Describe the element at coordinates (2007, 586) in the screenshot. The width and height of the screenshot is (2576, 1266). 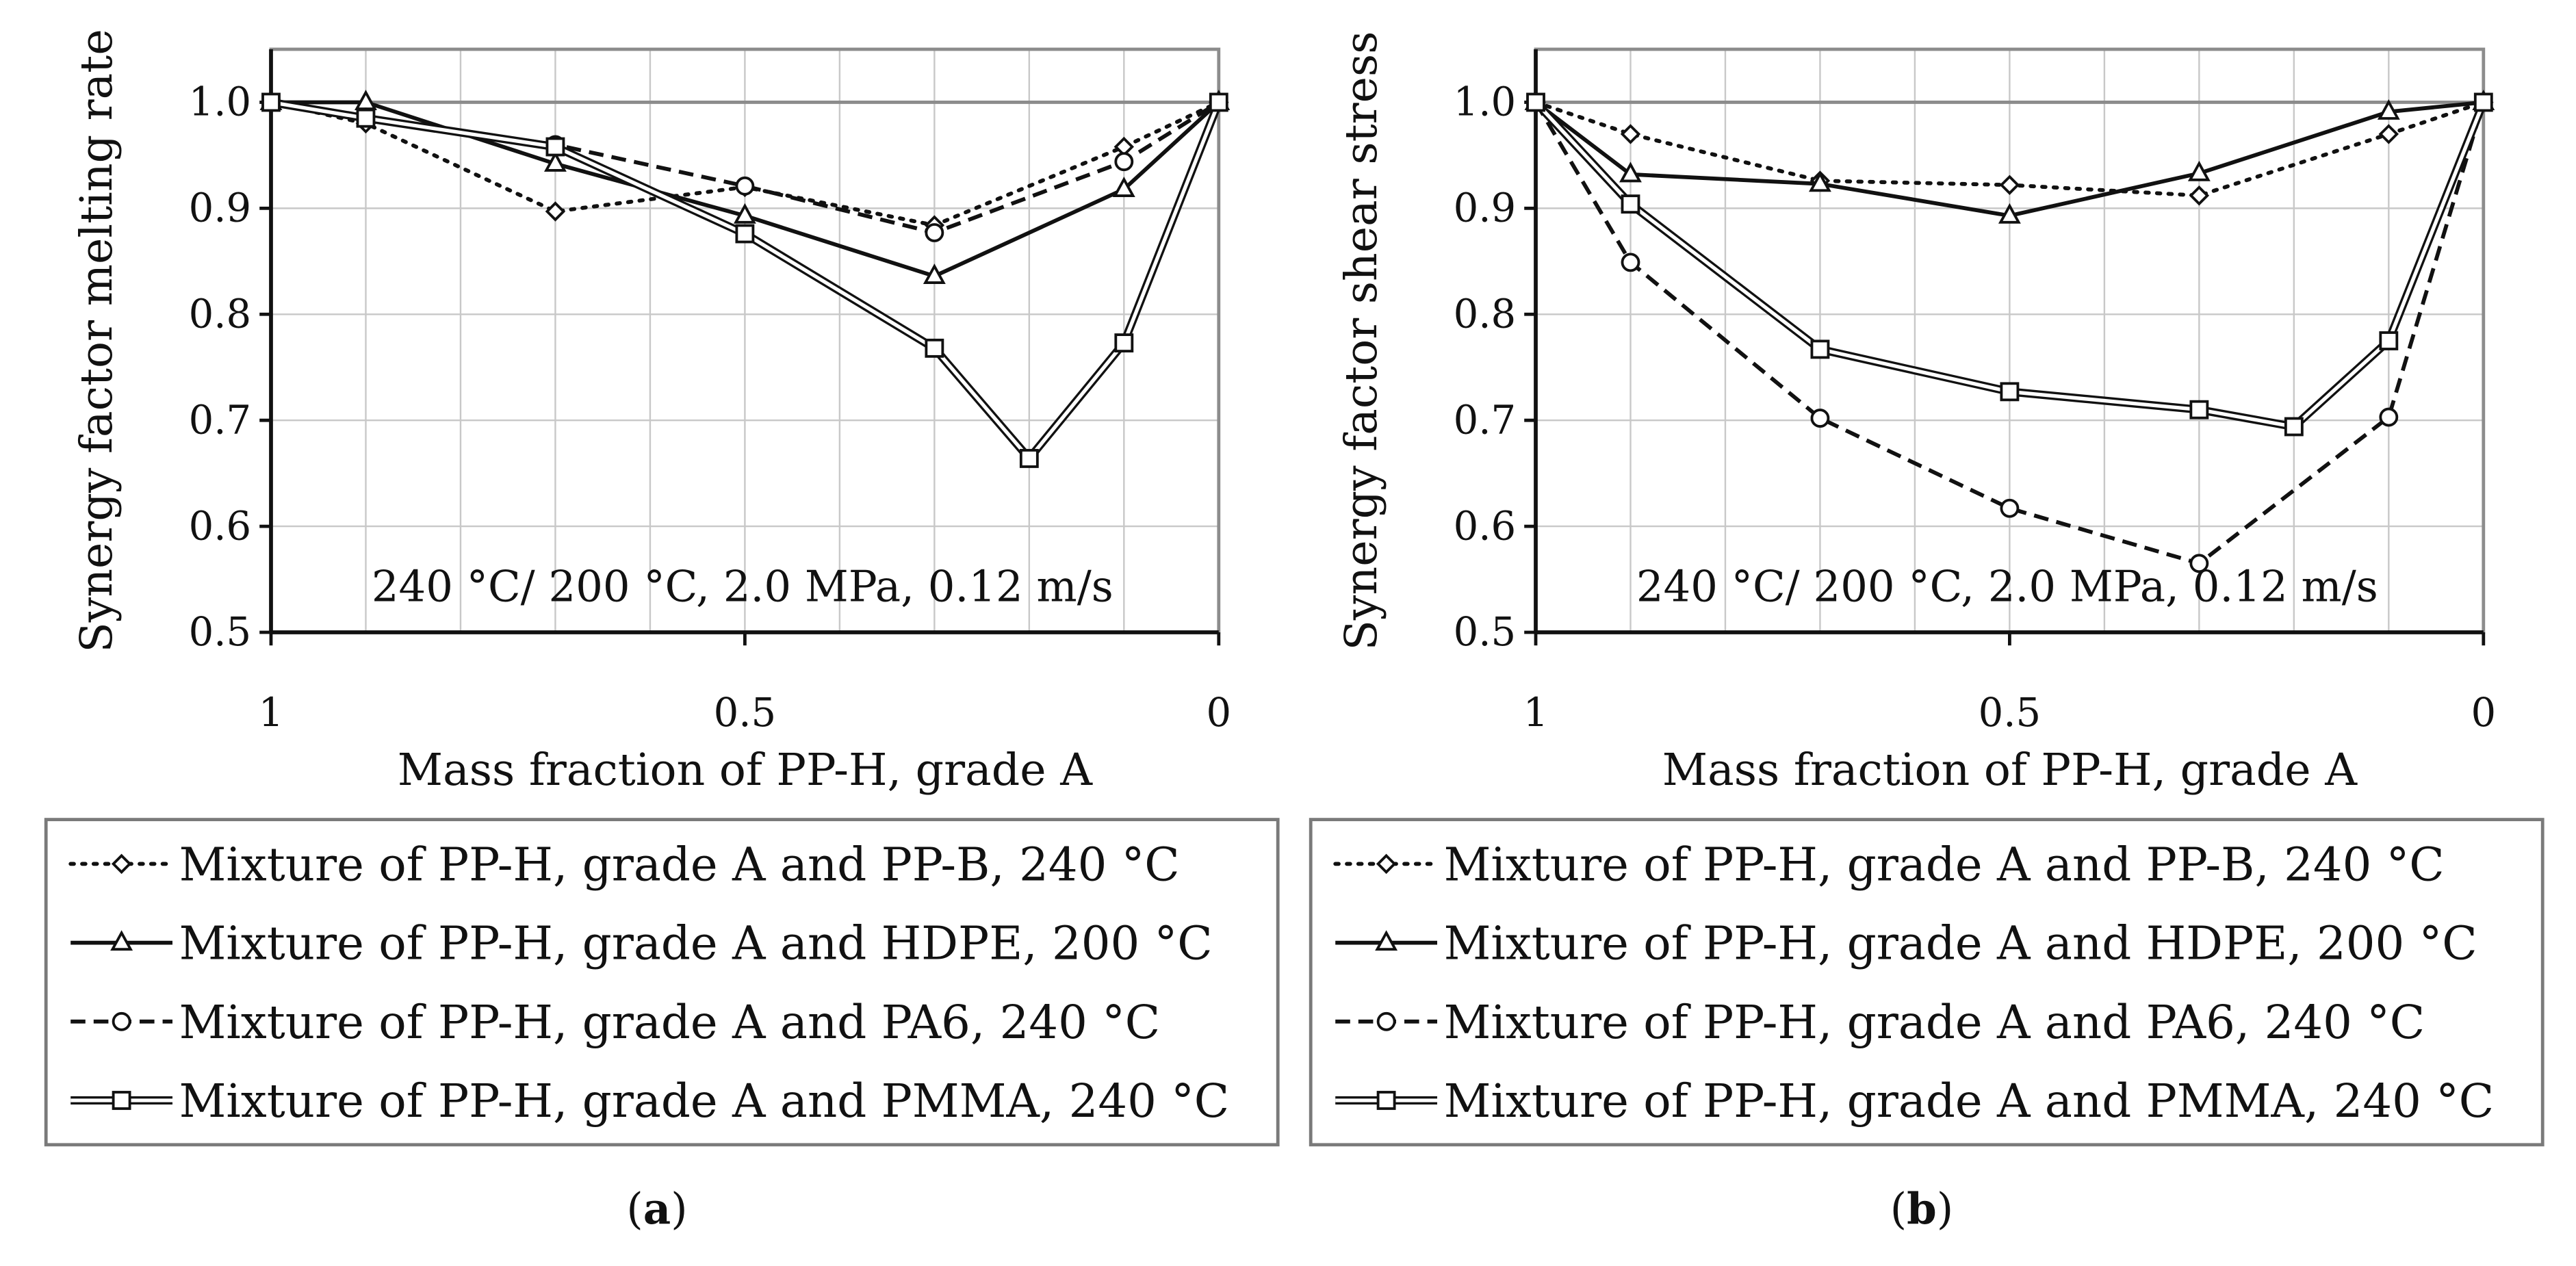
I see `chart-b-annotation: 240 °C/ 200 °C, 2.0 MPa, 0.12 m/s` at that location.